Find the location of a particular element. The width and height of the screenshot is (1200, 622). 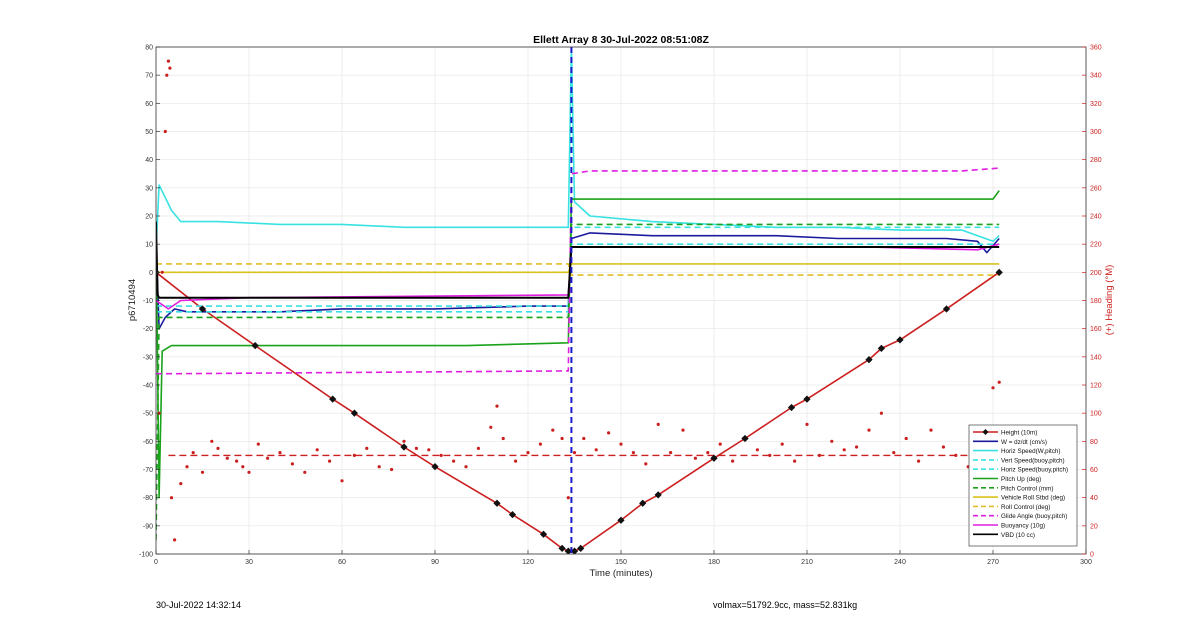

y-axis-label-left: p6710494 is located at coordinates (132, 300).